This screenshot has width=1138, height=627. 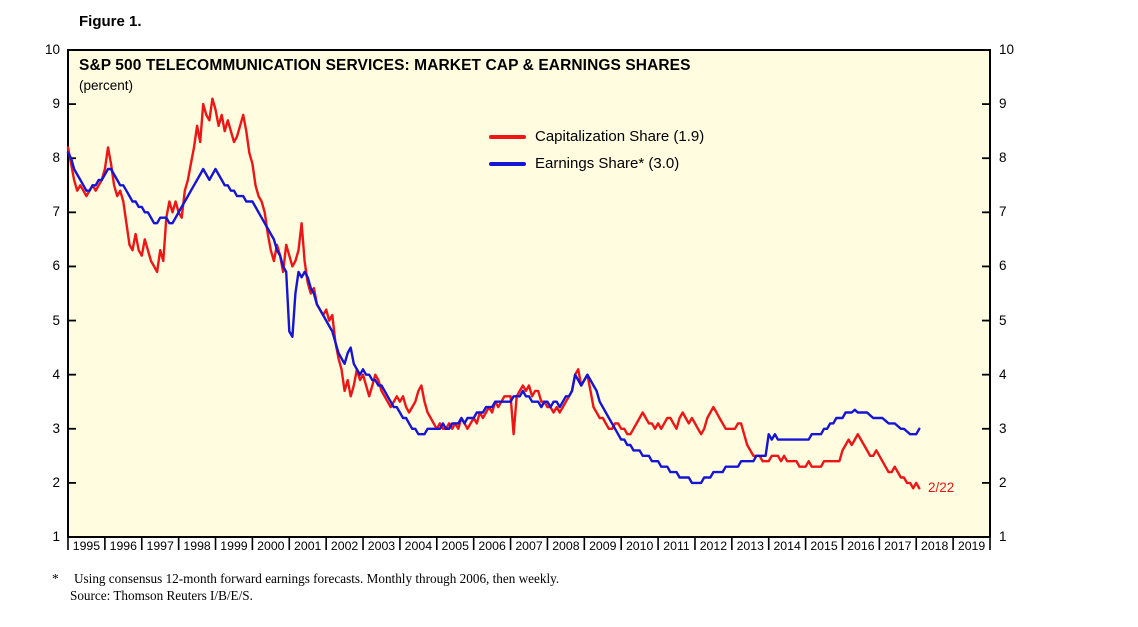 I want to click on x-axis-label: 2018, so click(x=934, y=546).